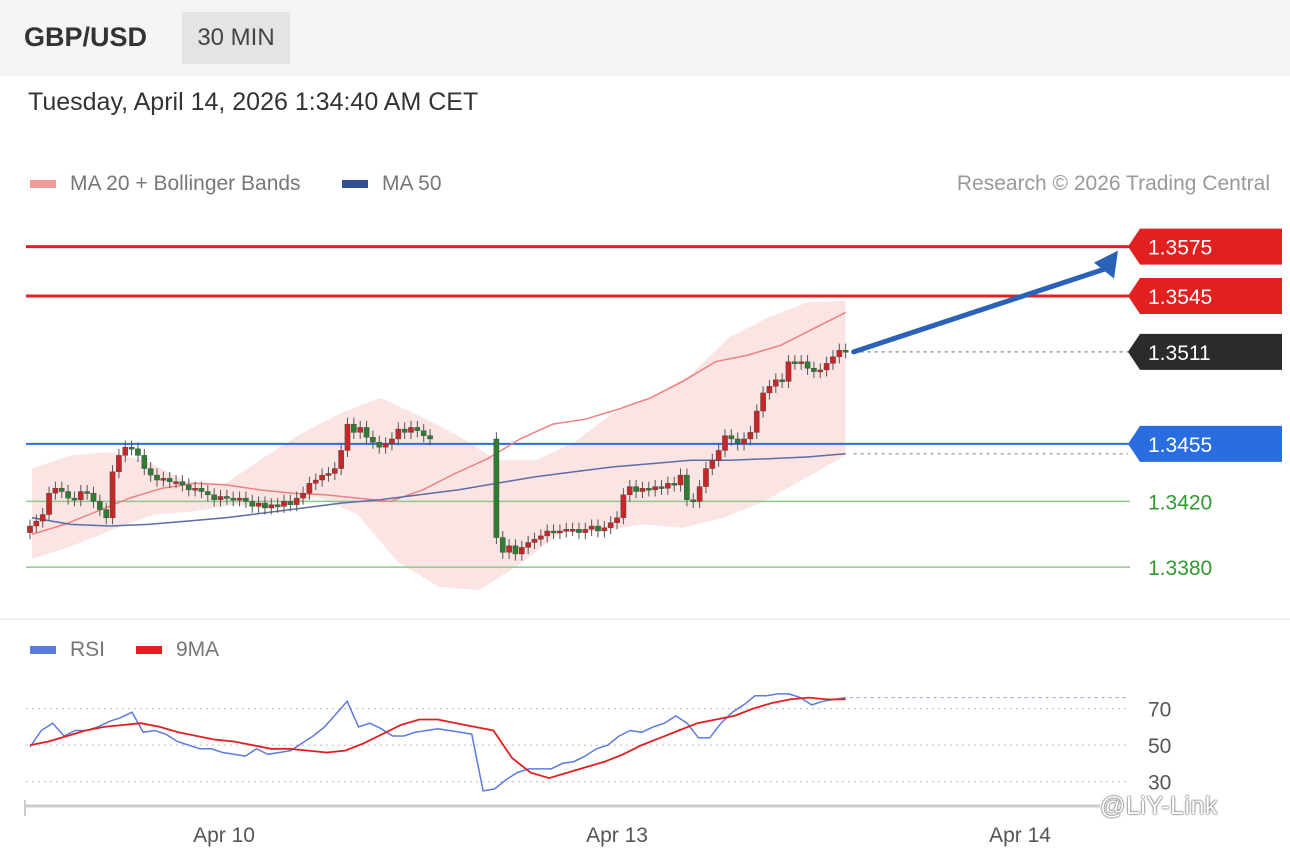 The width and height of the screenshot is (1290, 858). What do you see at coordinates (437, 738) in the screenshot?
I see `rsi-9ma-line` at bounding box center [437, 738].